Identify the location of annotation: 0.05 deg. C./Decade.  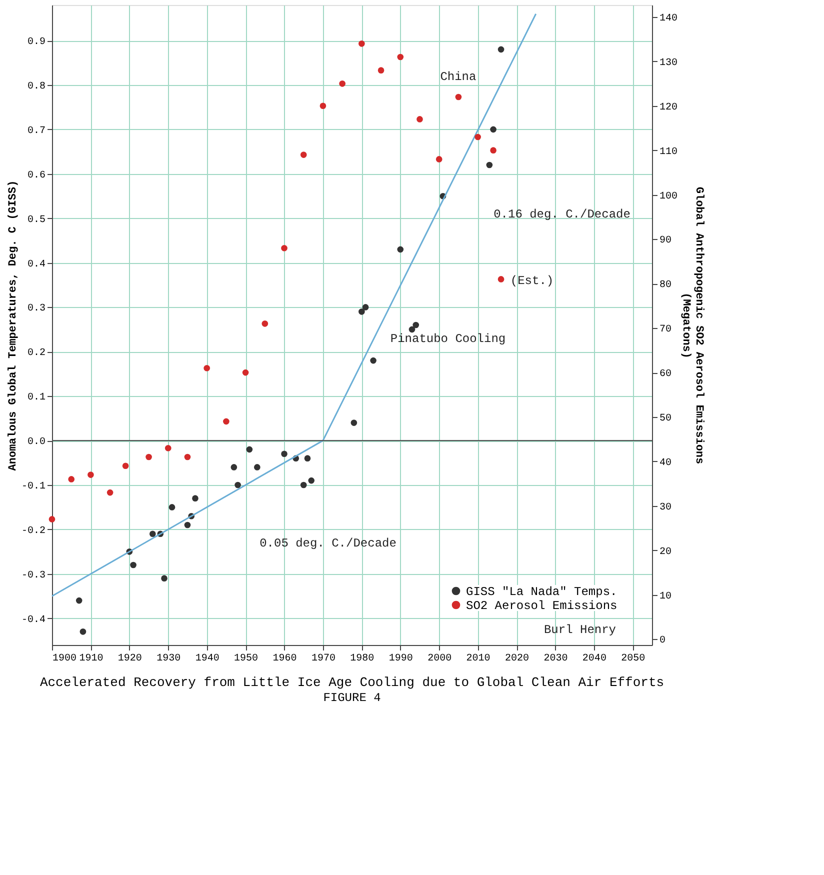
(328, 543).